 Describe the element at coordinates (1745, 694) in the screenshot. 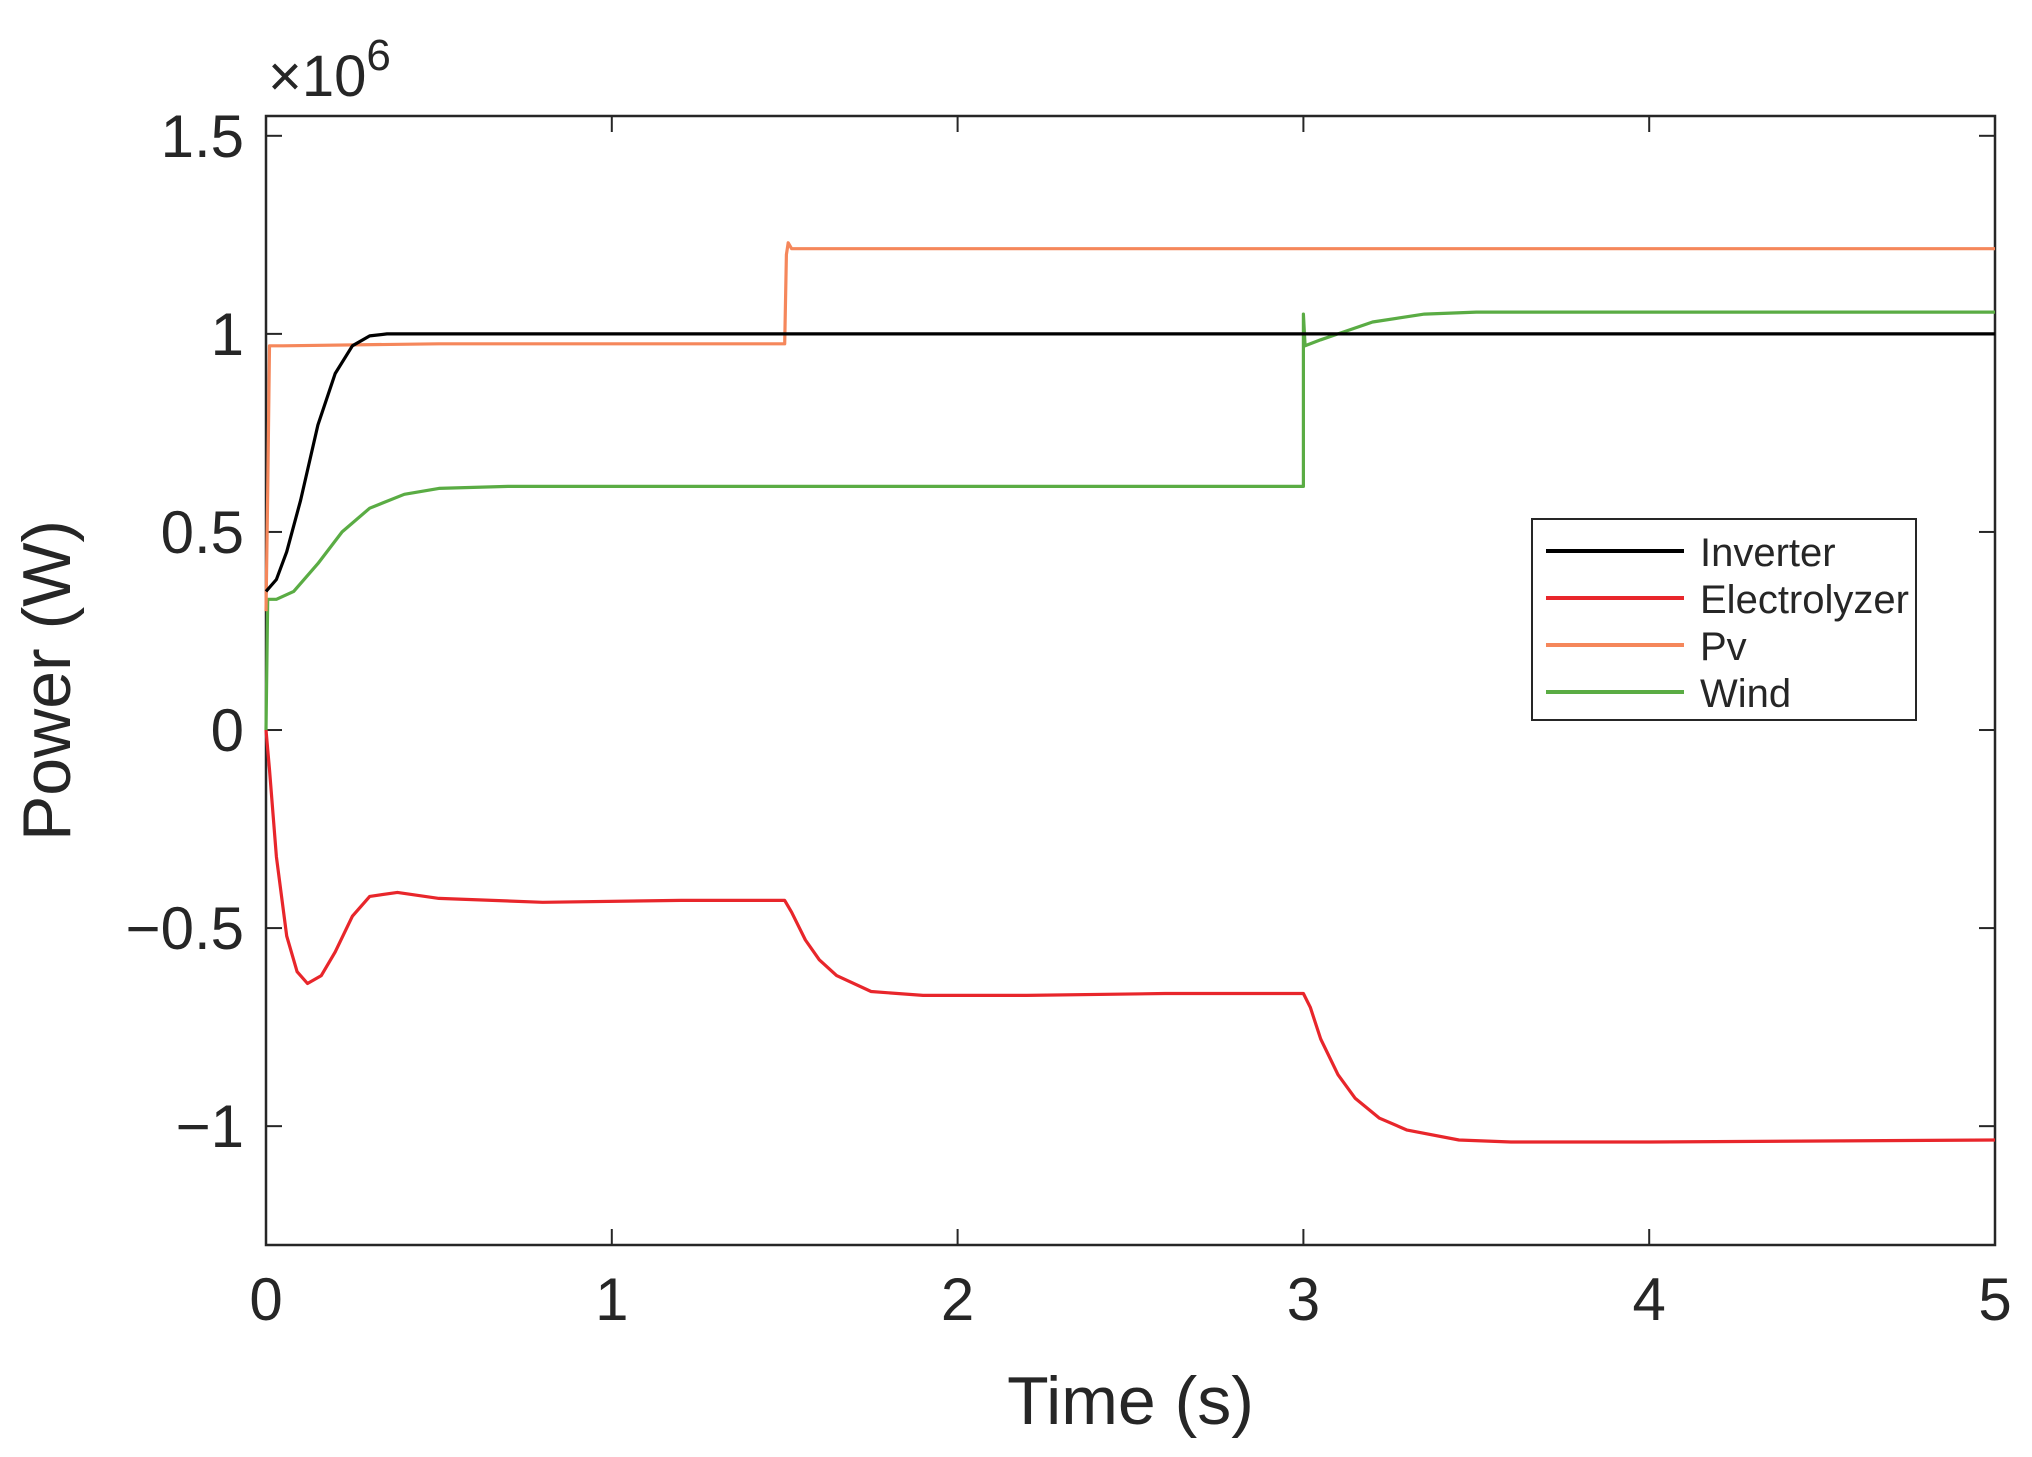

I see `legend-label-wind: Wind` at that location.